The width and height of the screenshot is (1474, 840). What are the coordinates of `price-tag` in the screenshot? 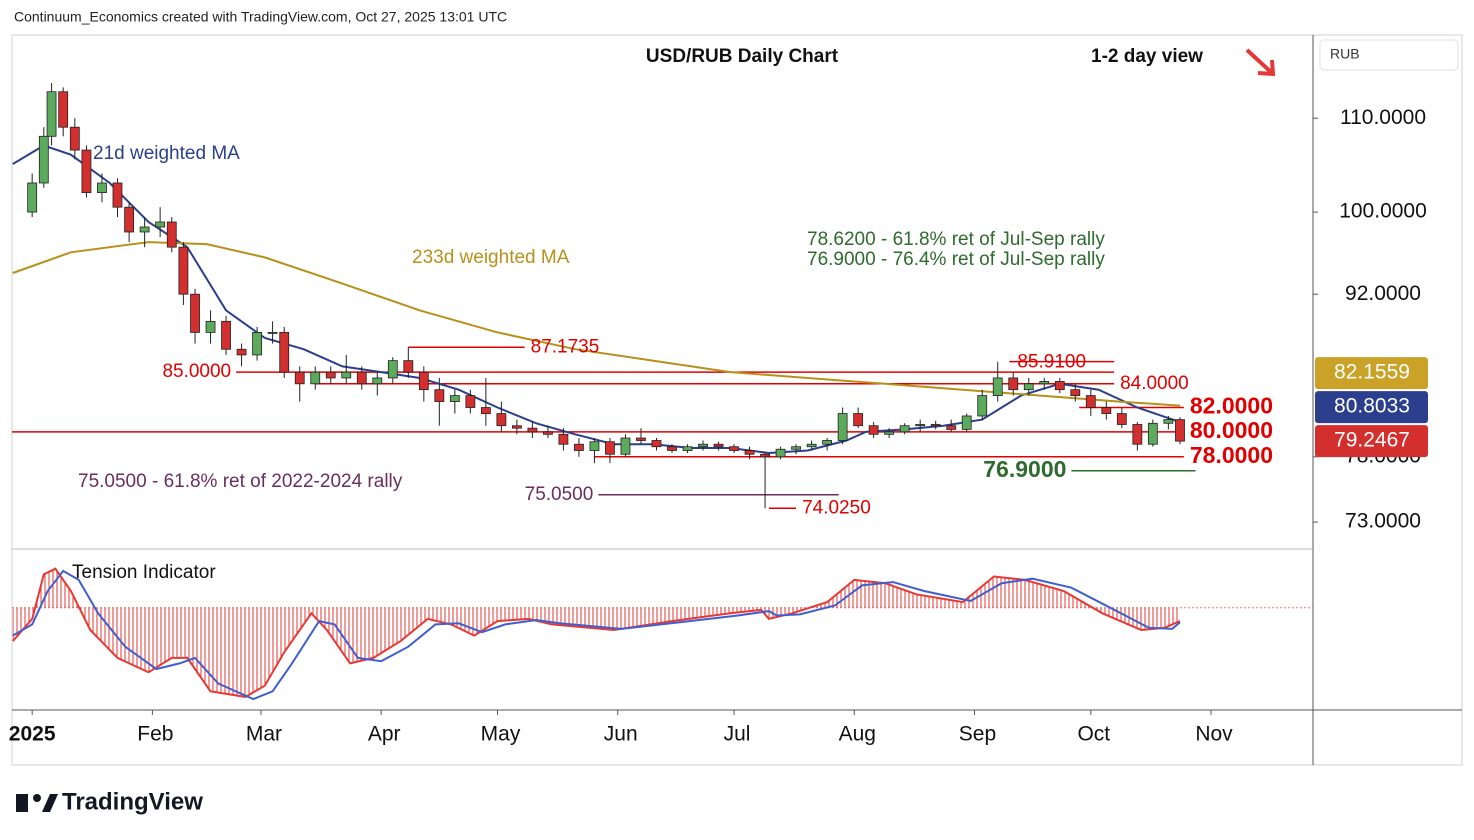 It's located at (1371, 441).